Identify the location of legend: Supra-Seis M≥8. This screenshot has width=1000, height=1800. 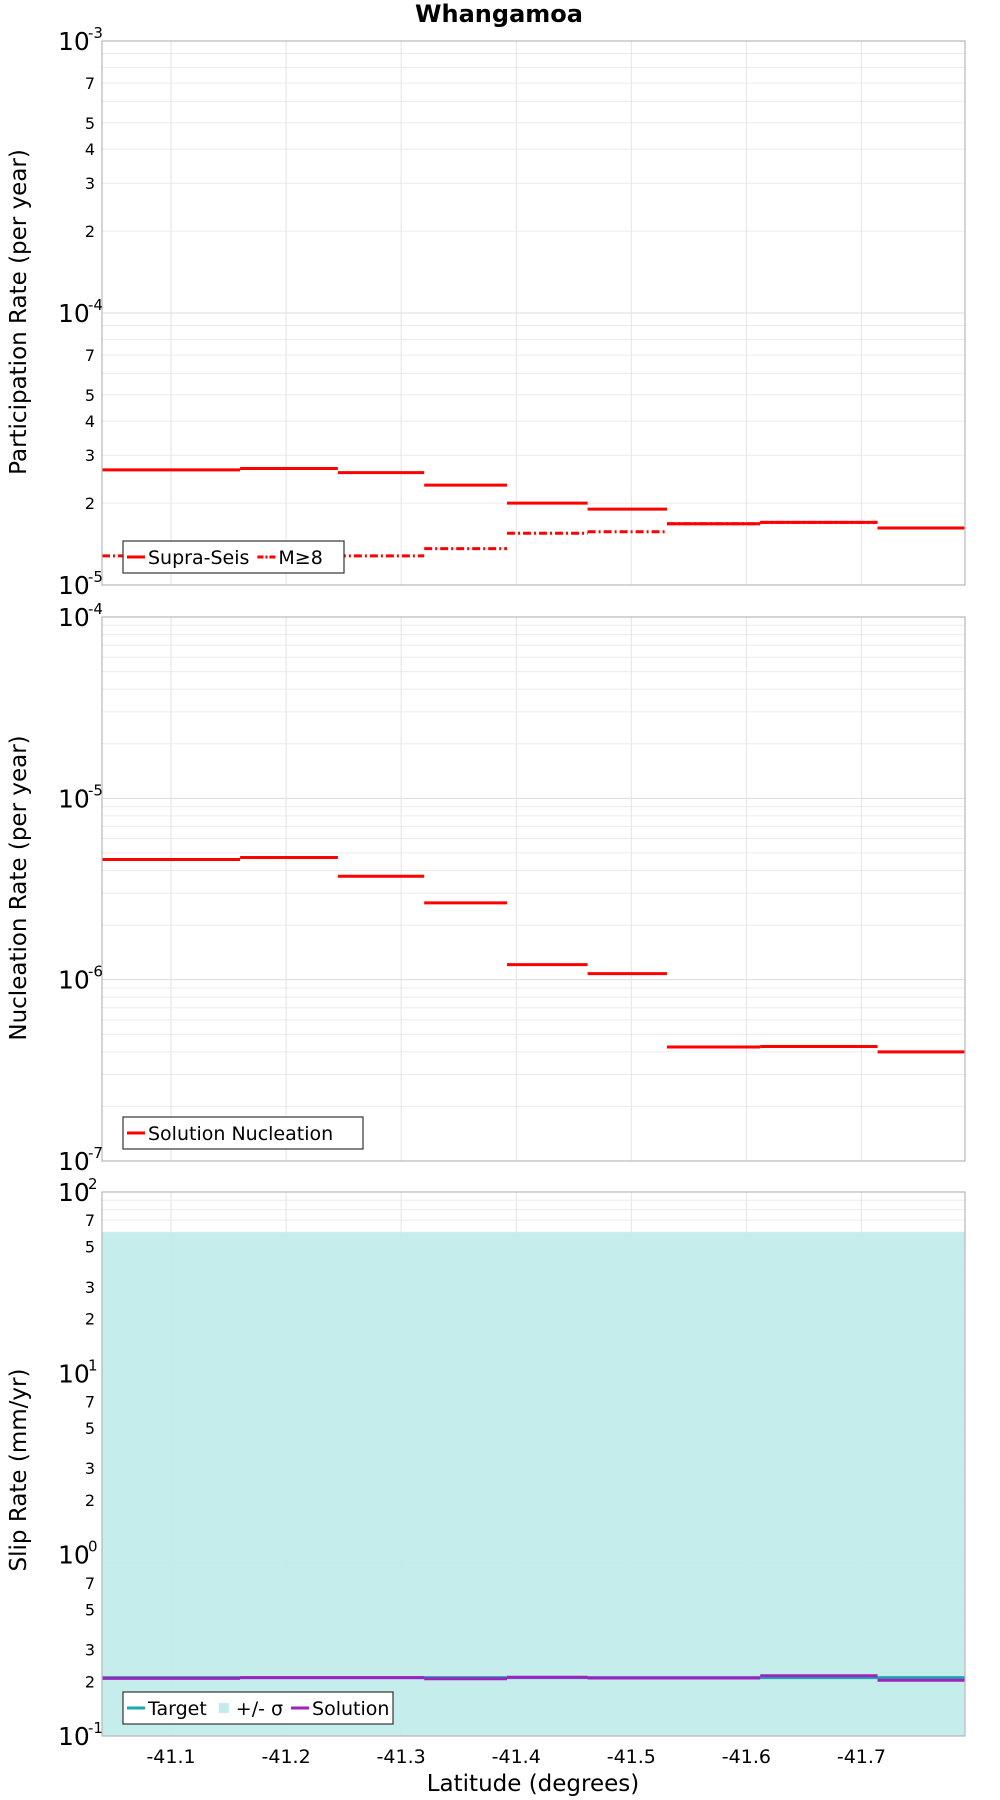
(233, 557).